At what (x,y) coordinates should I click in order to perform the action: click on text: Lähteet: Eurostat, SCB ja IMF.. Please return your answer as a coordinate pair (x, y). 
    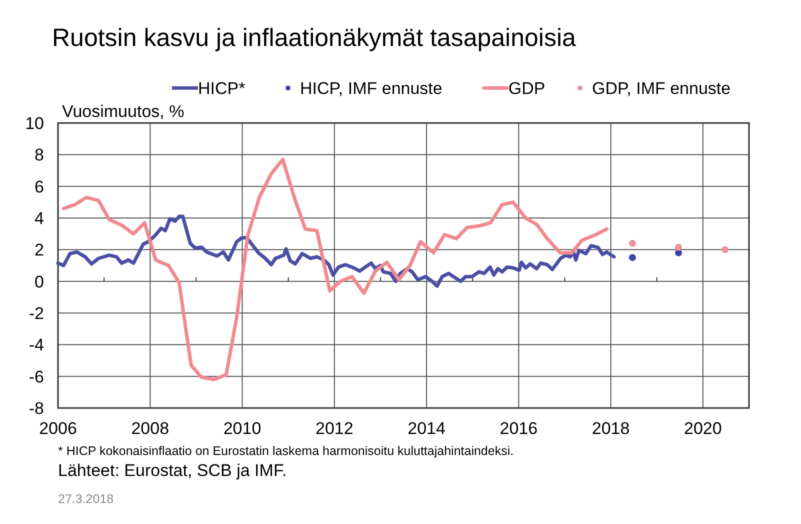
    Looking at the image, I should click on (172, 470).